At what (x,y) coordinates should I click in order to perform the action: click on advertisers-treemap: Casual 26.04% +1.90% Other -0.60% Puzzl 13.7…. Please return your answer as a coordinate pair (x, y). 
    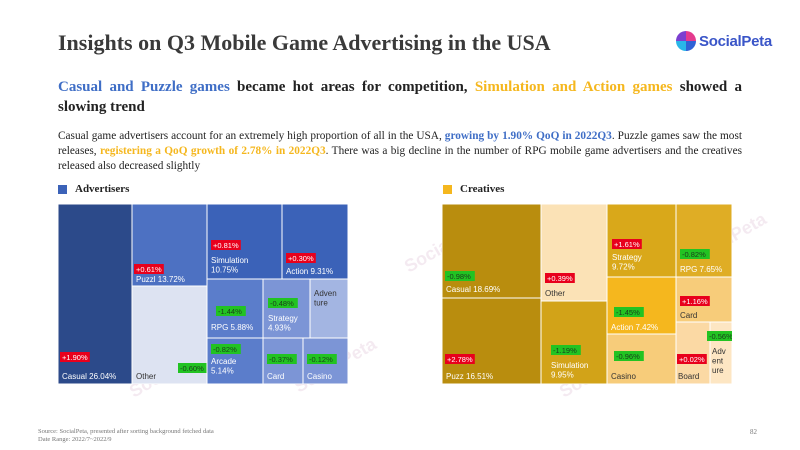
    Looking at the image, I should click on (203, 294).